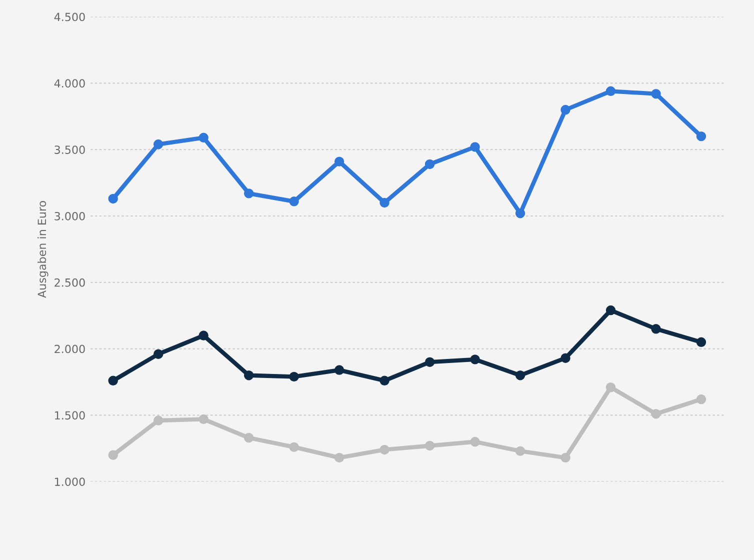 This screenshot has width=754, height=560. Describe the element at coordinates (69, 349) in the screenshot. I see `y-tick-label: 2.000` at that location.